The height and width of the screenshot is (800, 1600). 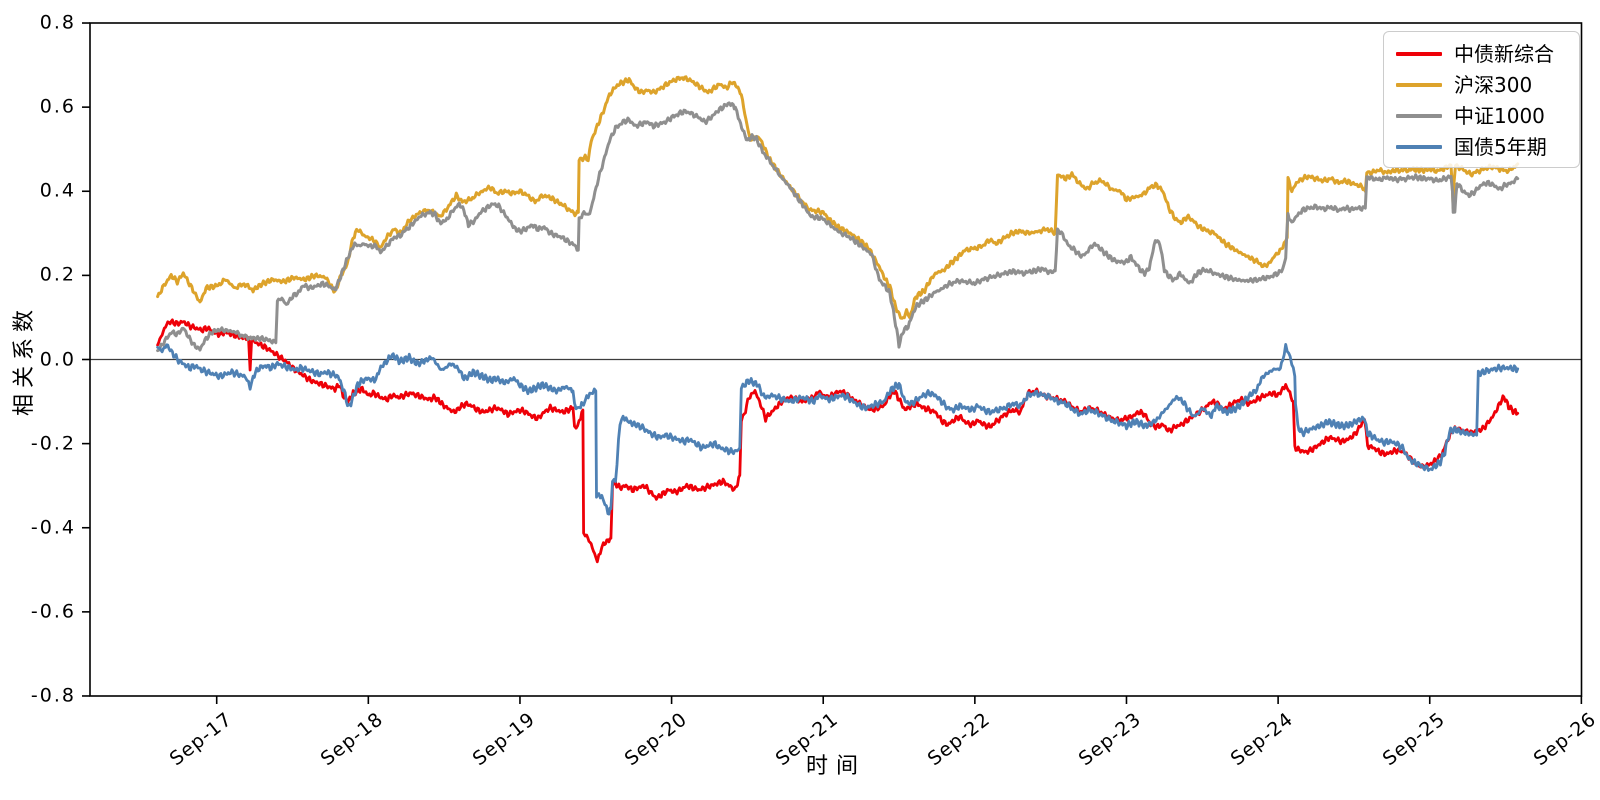 I want to click on legend-label: 沪深300, so click(x=1493, y=85).